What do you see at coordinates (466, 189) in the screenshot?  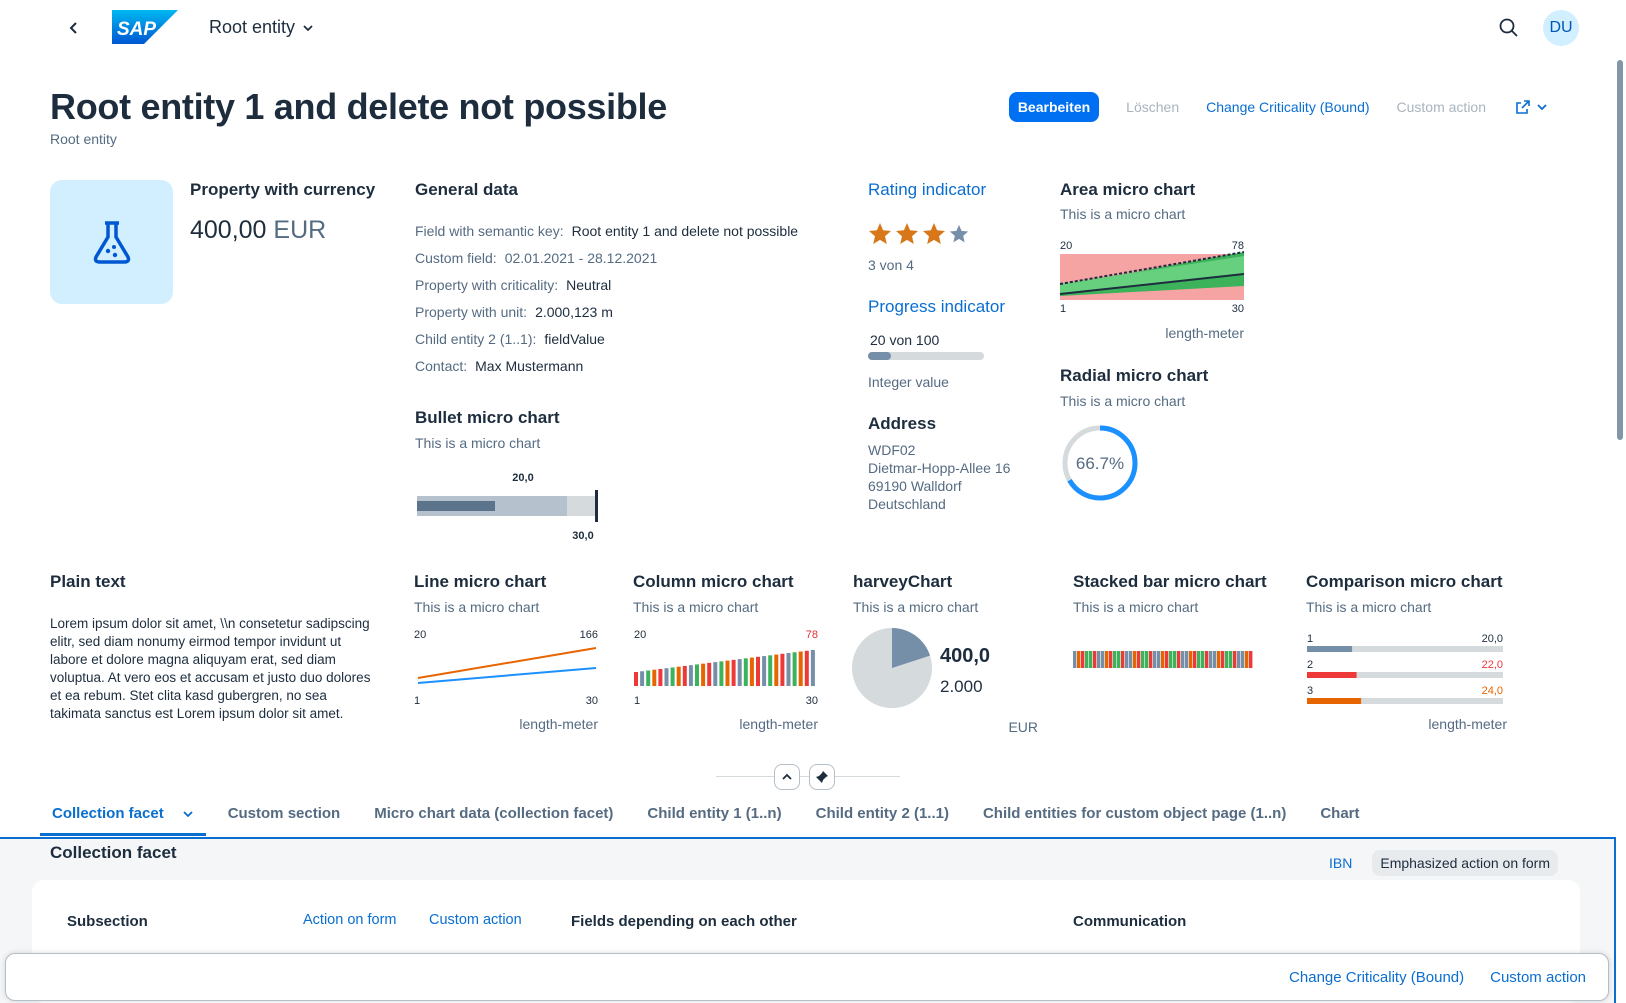 I see `general-data-title: General data` at bounding box center [466, 189].